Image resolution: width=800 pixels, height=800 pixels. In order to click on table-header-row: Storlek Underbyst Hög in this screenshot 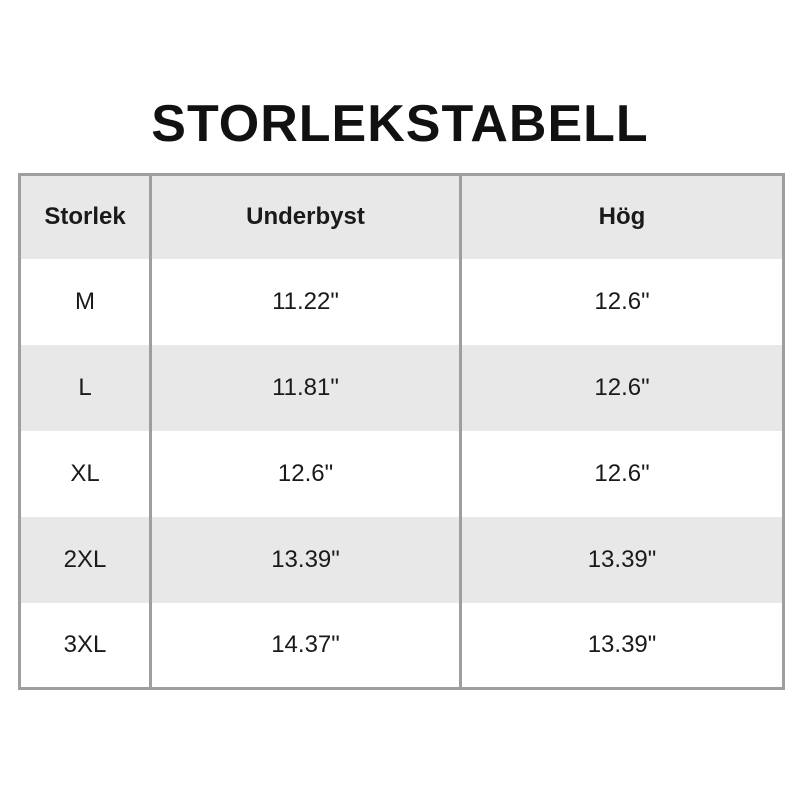, I will do `click(401, 216)`.